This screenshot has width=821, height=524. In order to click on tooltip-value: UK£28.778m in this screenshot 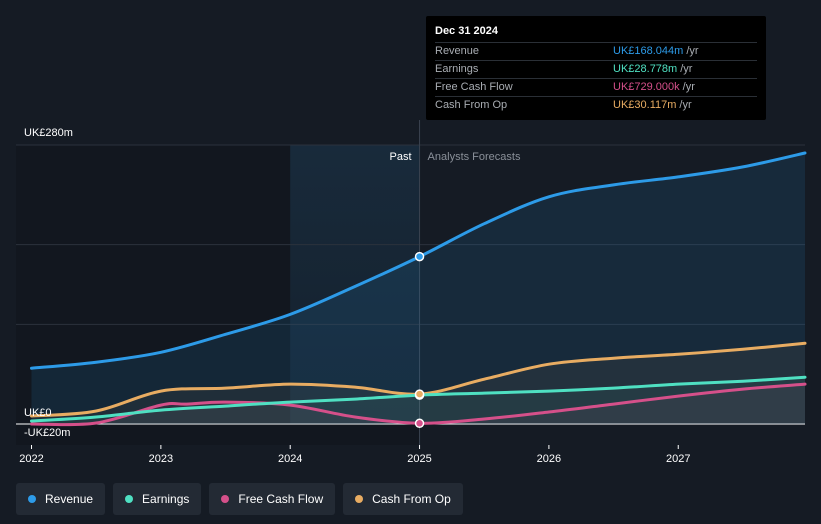, I will do `click(645, 69)`.